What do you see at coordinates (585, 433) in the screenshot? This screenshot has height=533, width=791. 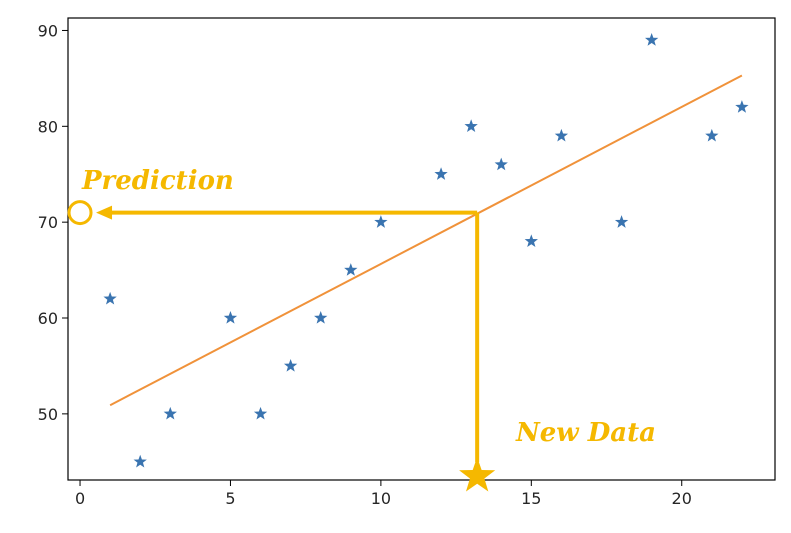 I see `new-data-label: New Data` at bounding box center [585, 433].